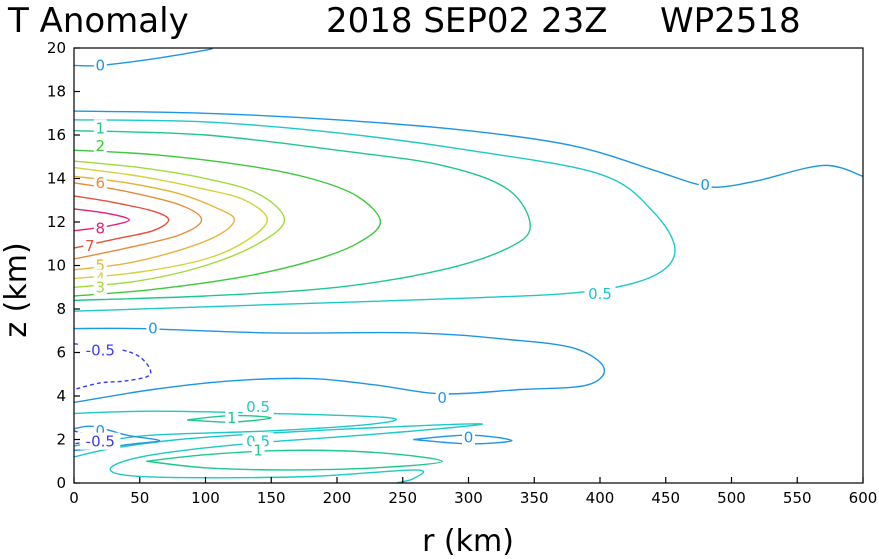 This screenshot has height=559, width=879. I want to click on x-tick-label: 300, so click(468, 498).